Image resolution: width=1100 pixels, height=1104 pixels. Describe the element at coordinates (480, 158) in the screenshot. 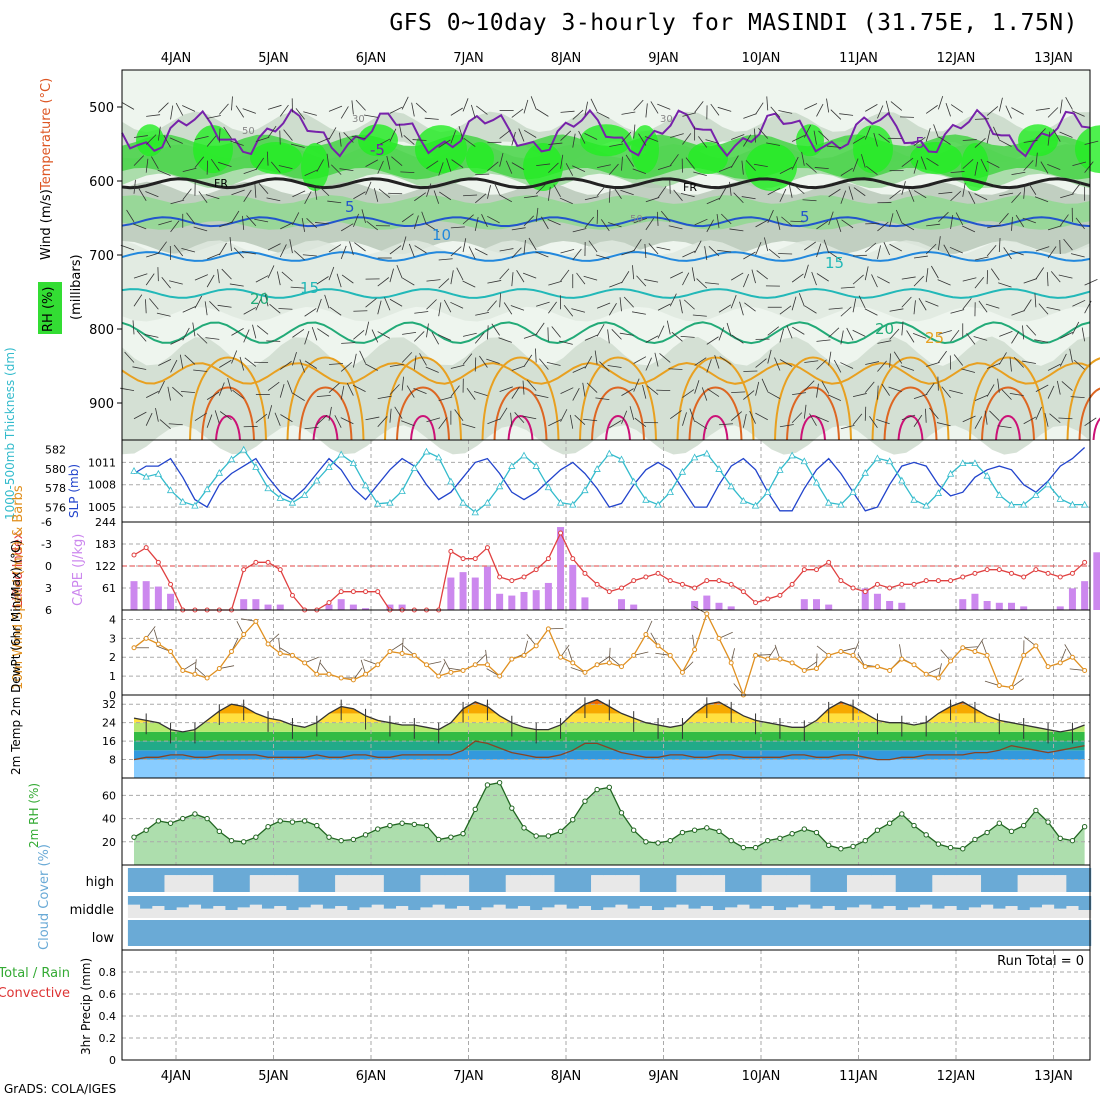

I see `rh-high-blob` at that location.